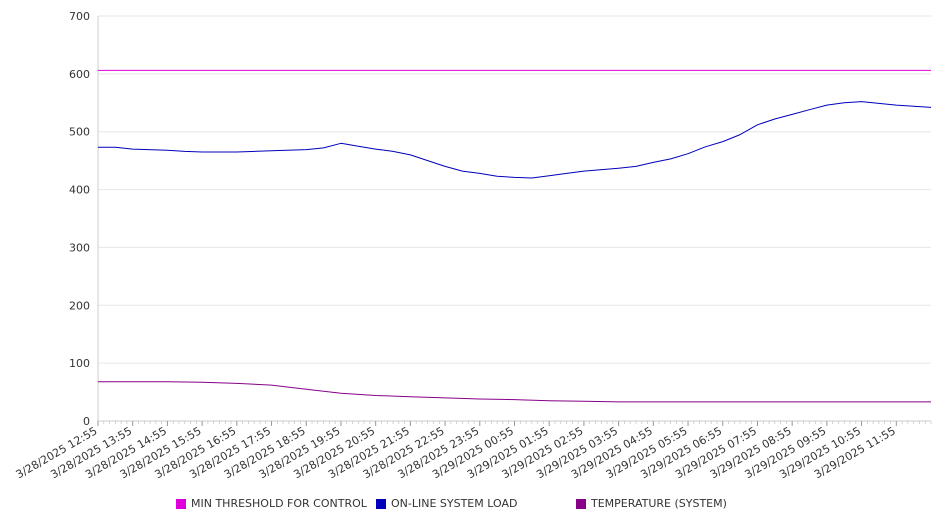 The image size is (946, 526). Describe the element at coordinates (79, 74) in the screenshot. I see `y-tick-label: 600` at that location.